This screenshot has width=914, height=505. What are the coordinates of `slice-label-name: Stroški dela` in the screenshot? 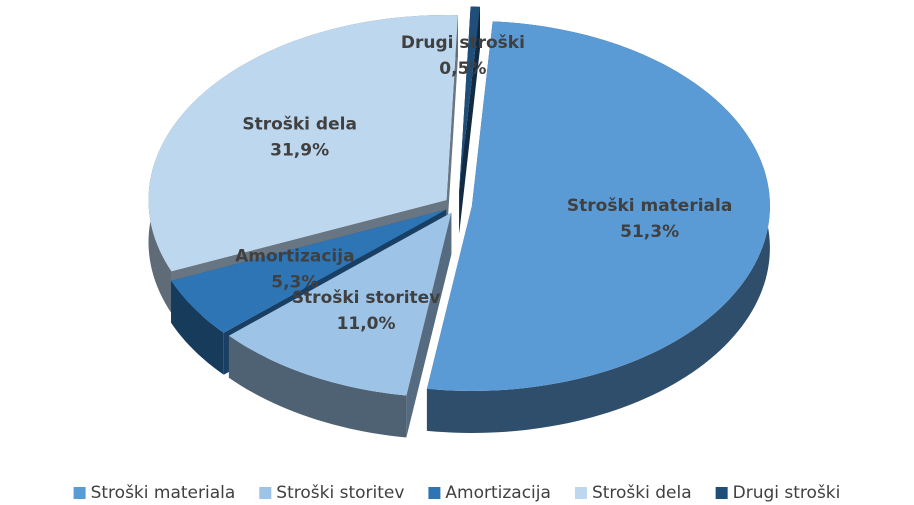 It's located at (299, 125).